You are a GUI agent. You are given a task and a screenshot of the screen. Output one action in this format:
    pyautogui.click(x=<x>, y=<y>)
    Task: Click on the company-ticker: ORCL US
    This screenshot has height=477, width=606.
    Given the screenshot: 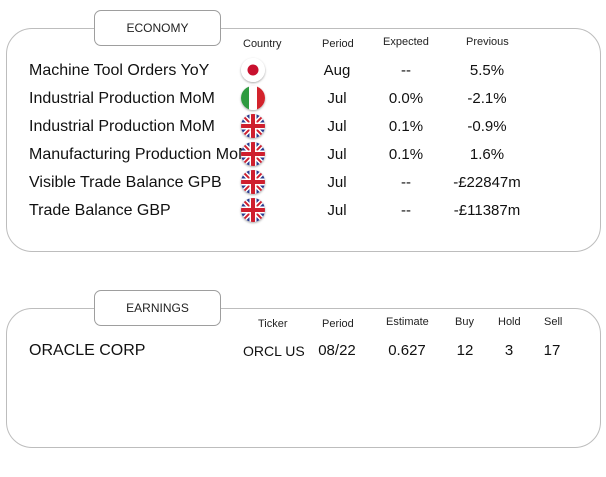 What is the action you would take?
    pyautogui.click(x=274, y=351)
    